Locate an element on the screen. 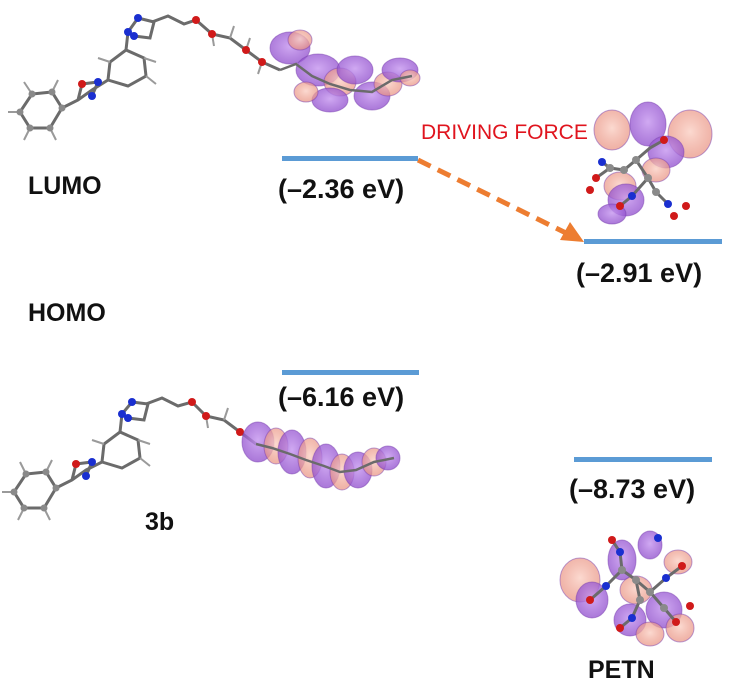 The height and width of the screenshot is (692, 730). homo-label: HOMO is located at coordinates (67, 313).